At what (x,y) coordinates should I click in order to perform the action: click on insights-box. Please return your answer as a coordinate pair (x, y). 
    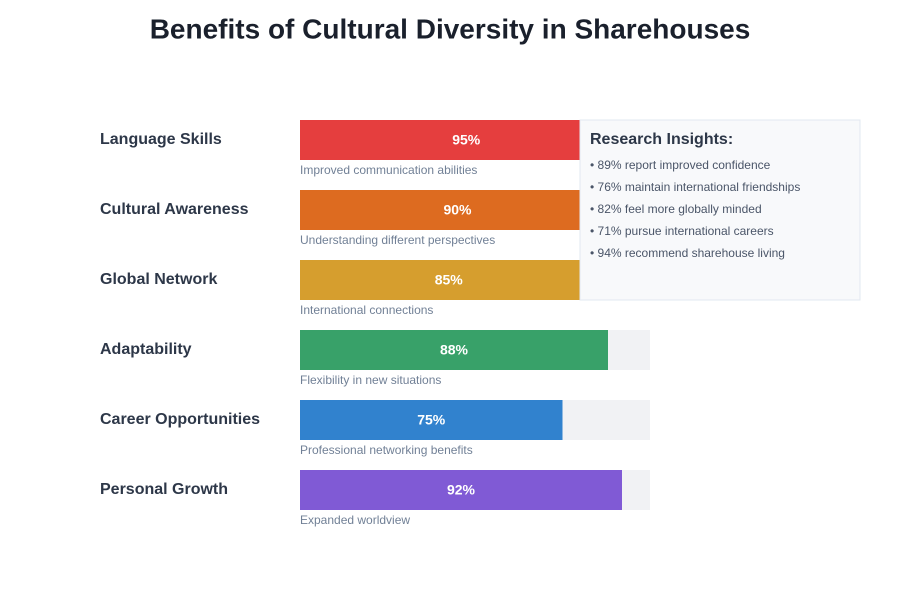
    Looking at the image, I should click on (720, 210).